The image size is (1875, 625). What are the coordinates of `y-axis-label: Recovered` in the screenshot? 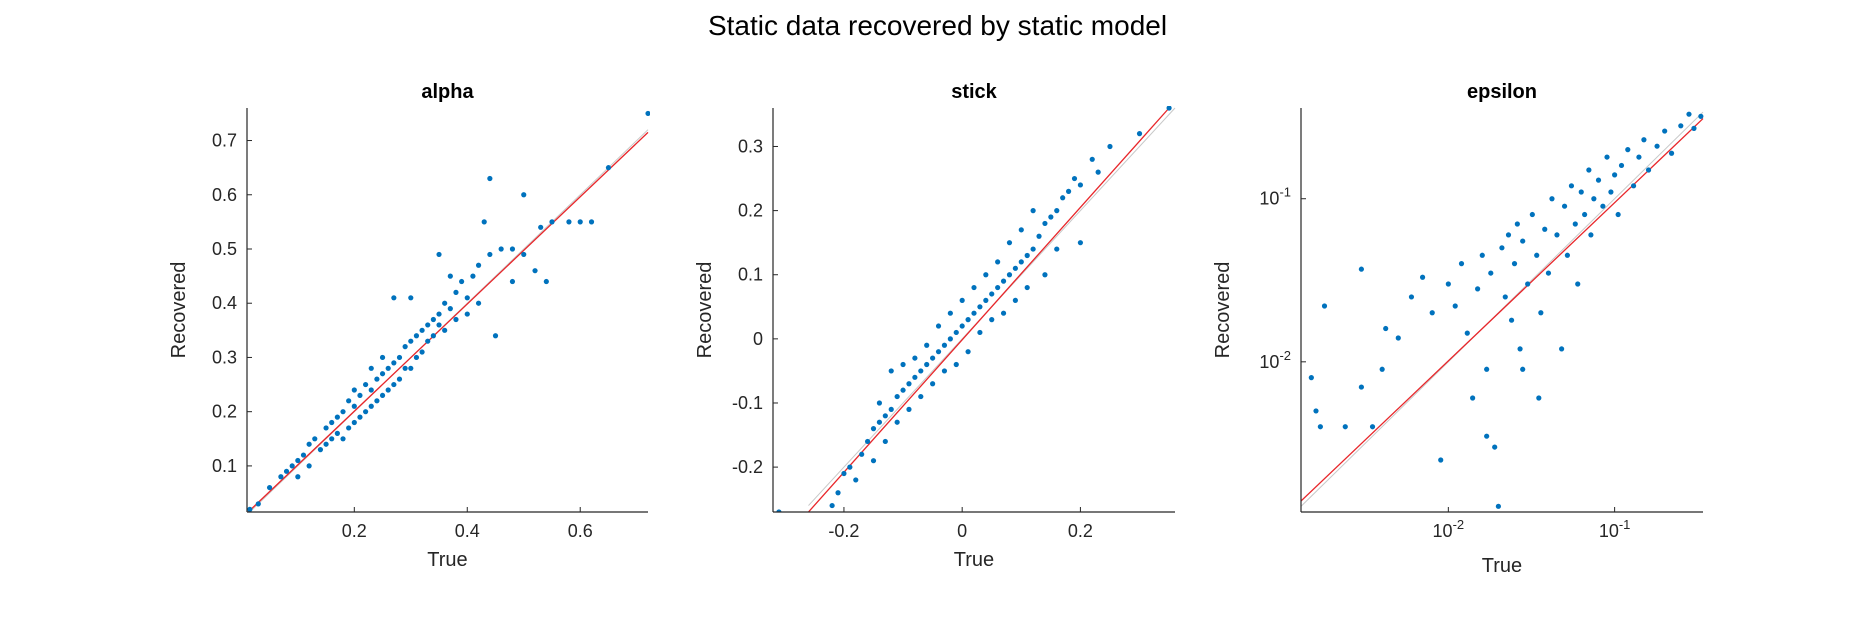 It's located at (705, 310).